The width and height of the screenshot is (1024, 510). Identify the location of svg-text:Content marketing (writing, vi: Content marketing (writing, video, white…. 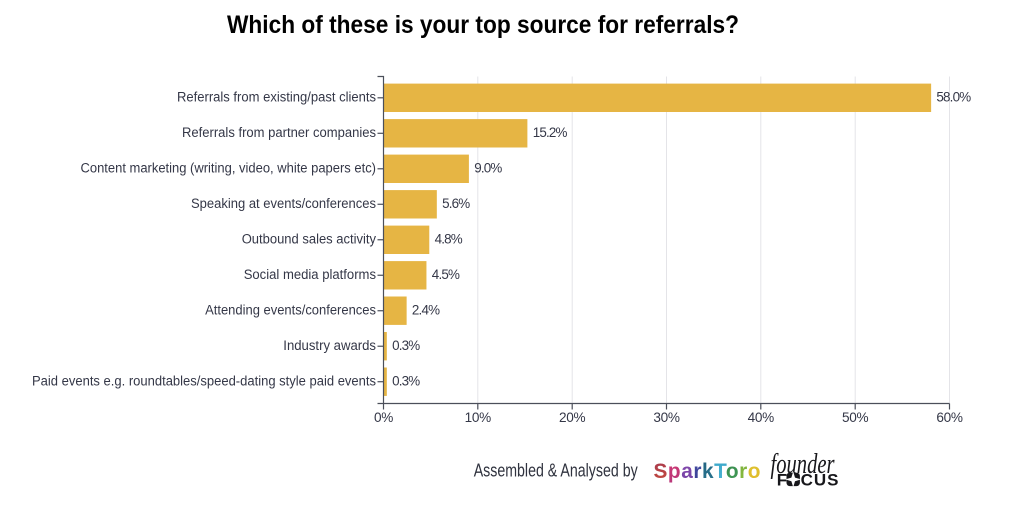
(229, 168).